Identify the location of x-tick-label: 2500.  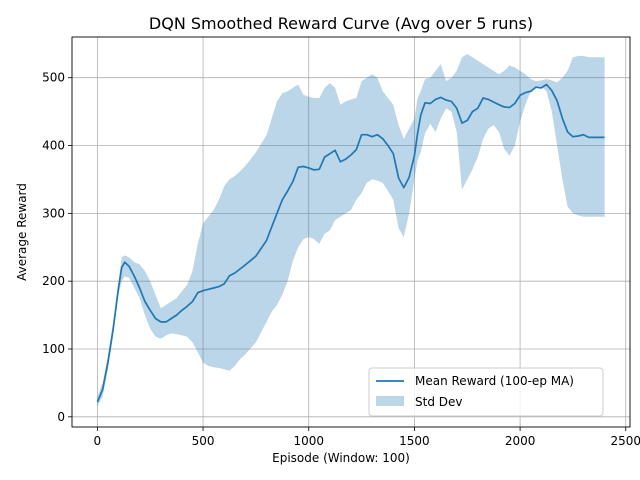
(625, 441).